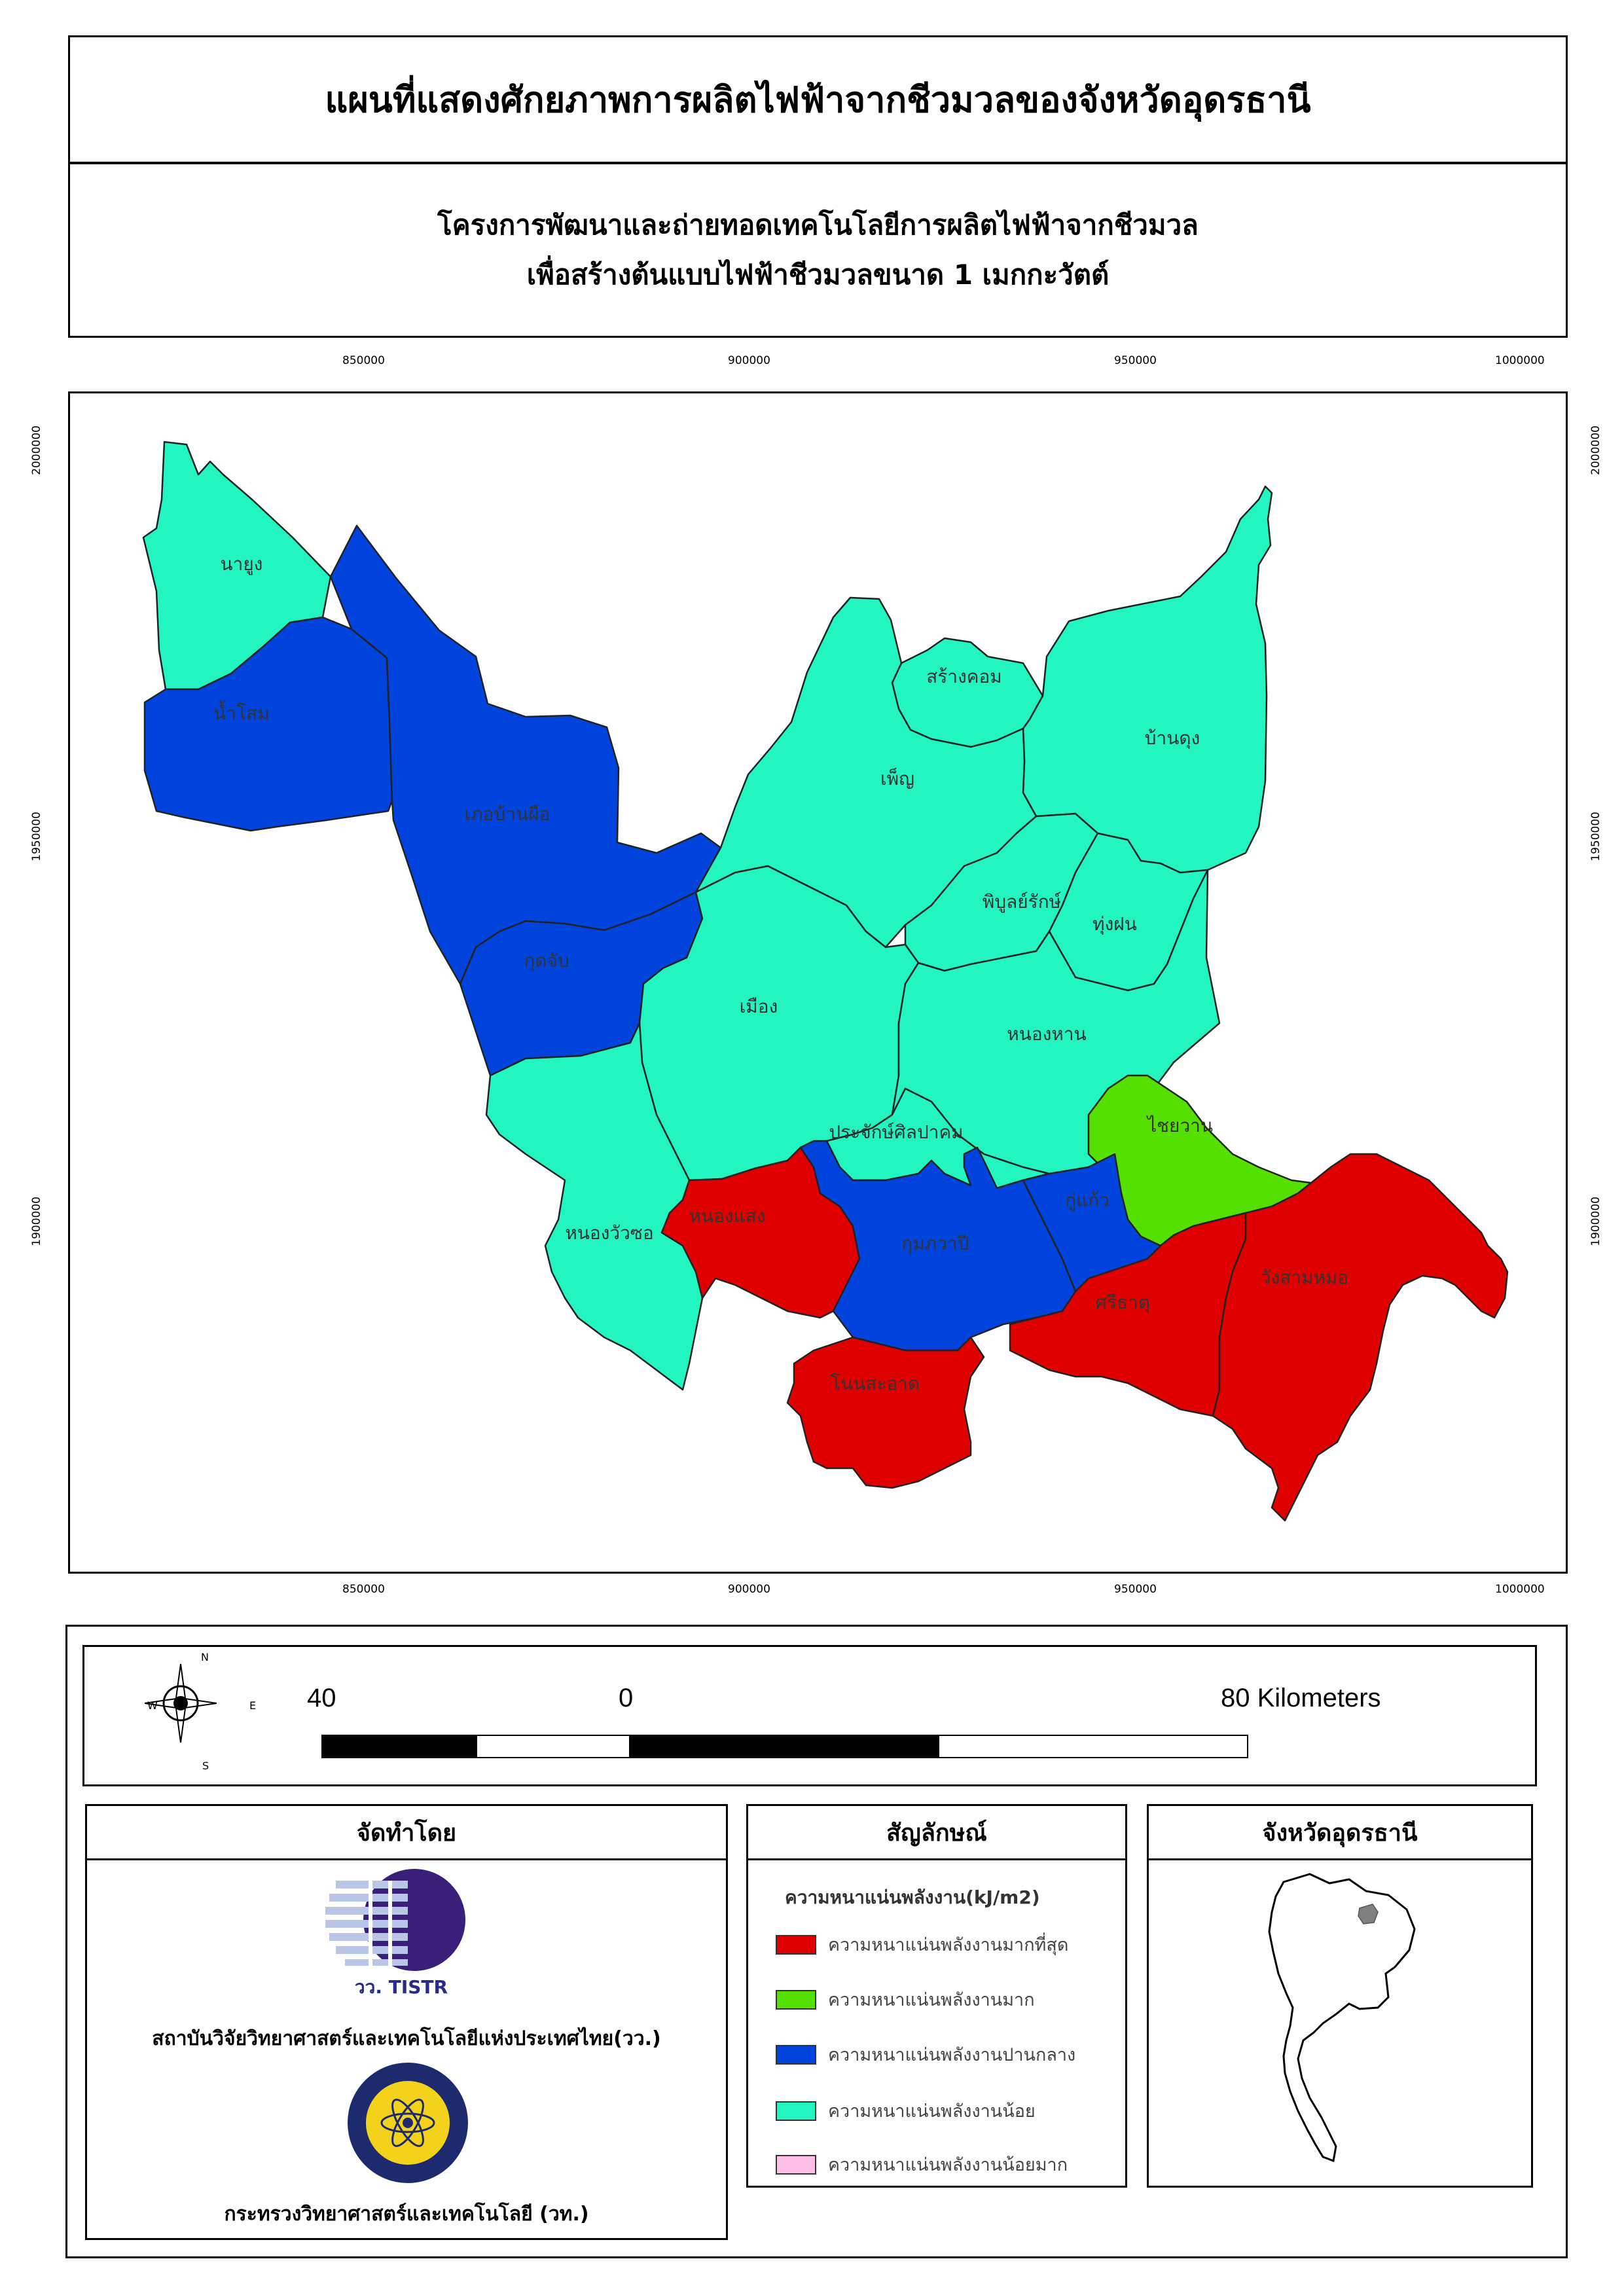 This screenshot has height=2295, width=1624. I want to click on district-label: เพ็ญ, so click(897, 778).